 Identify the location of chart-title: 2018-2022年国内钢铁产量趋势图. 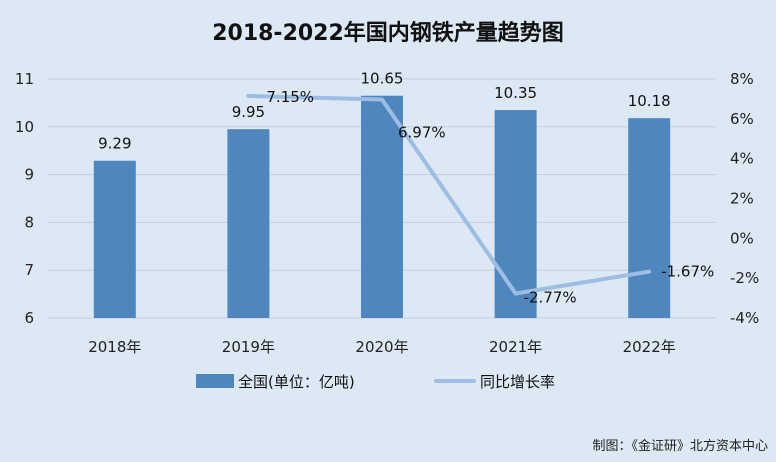
(388, 33).